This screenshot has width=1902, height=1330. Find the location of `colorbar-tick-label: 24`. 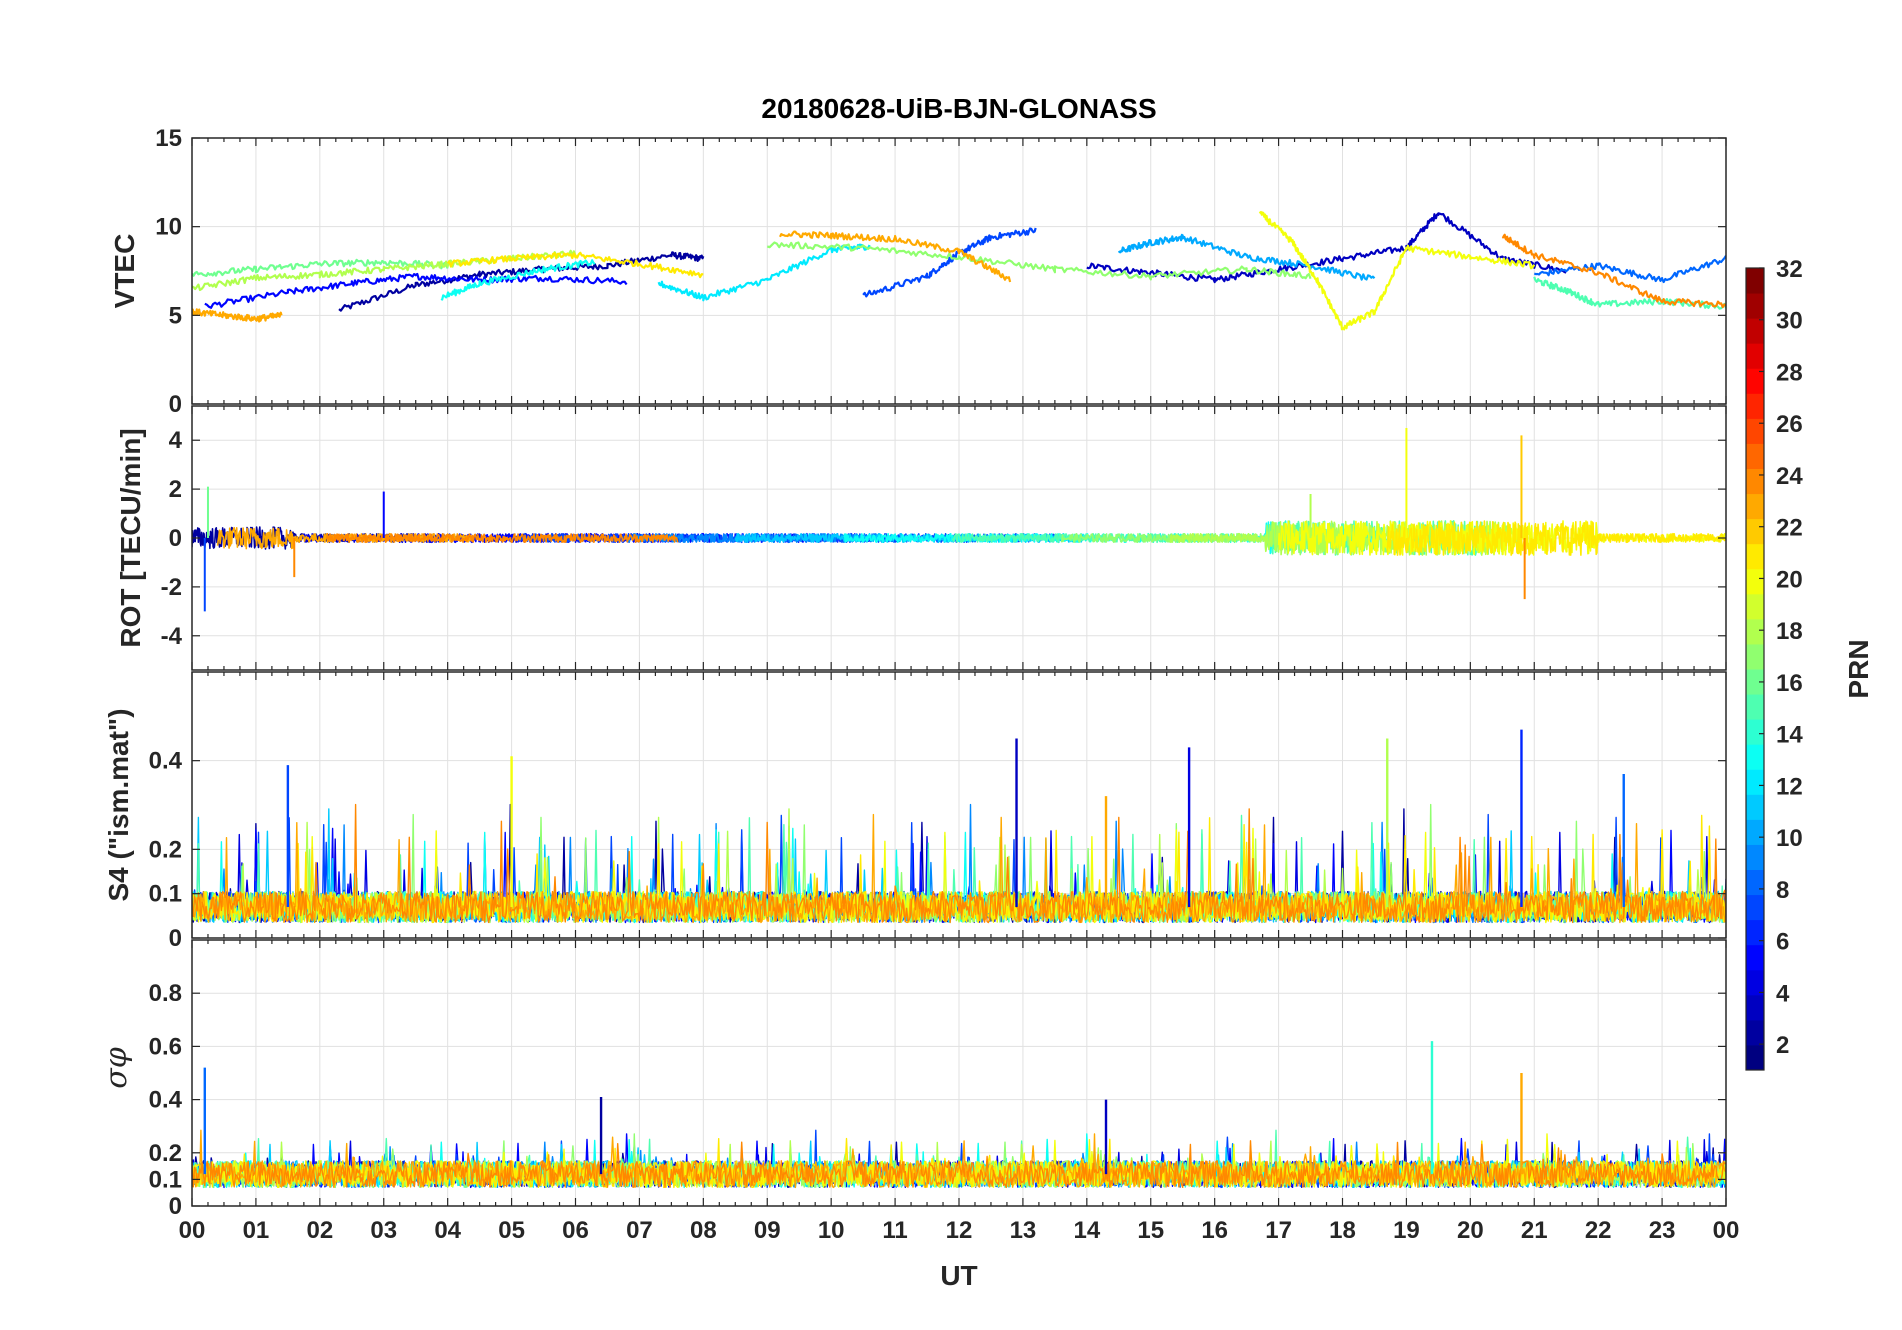

colorbar-tick-label: 24 is located at coordinates (1789, 476).